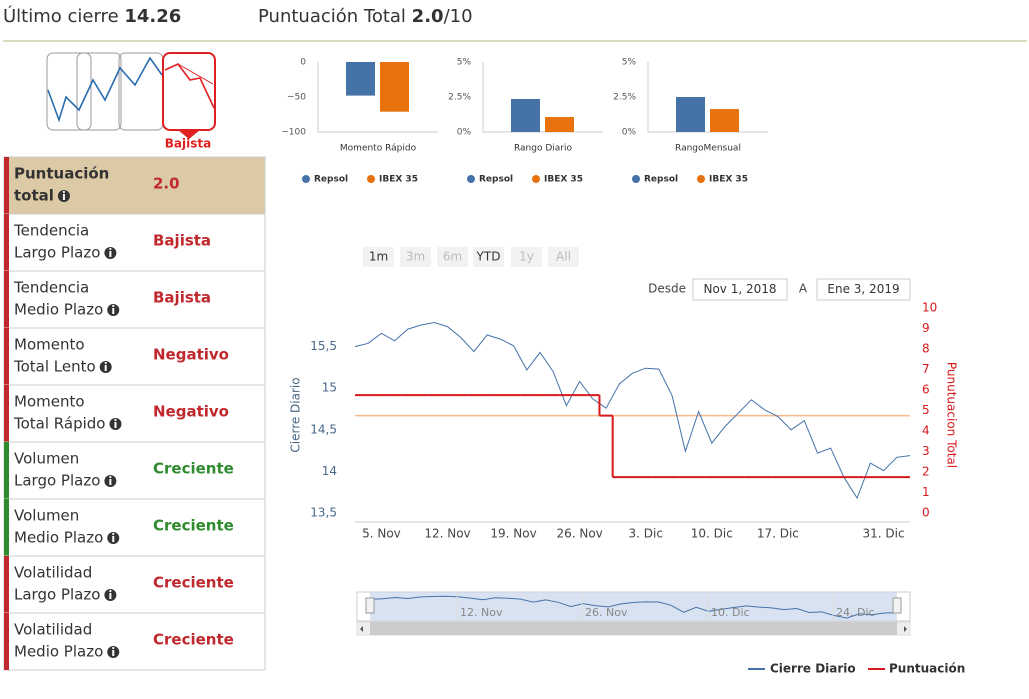  I want to click on row-label: Puntuación, so click(61, 174).